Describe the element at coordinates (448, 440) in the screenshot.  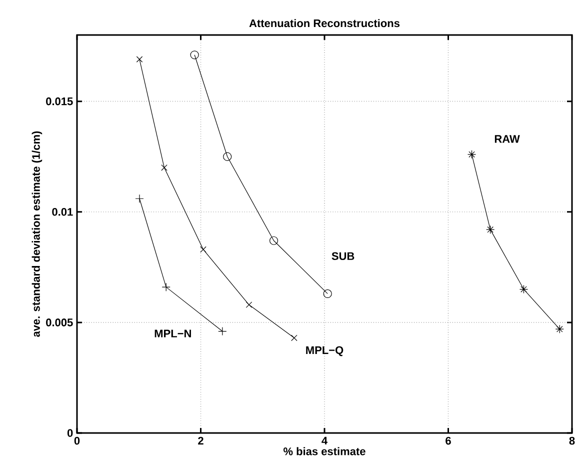
I see `x-tick-label: 6` at that location.